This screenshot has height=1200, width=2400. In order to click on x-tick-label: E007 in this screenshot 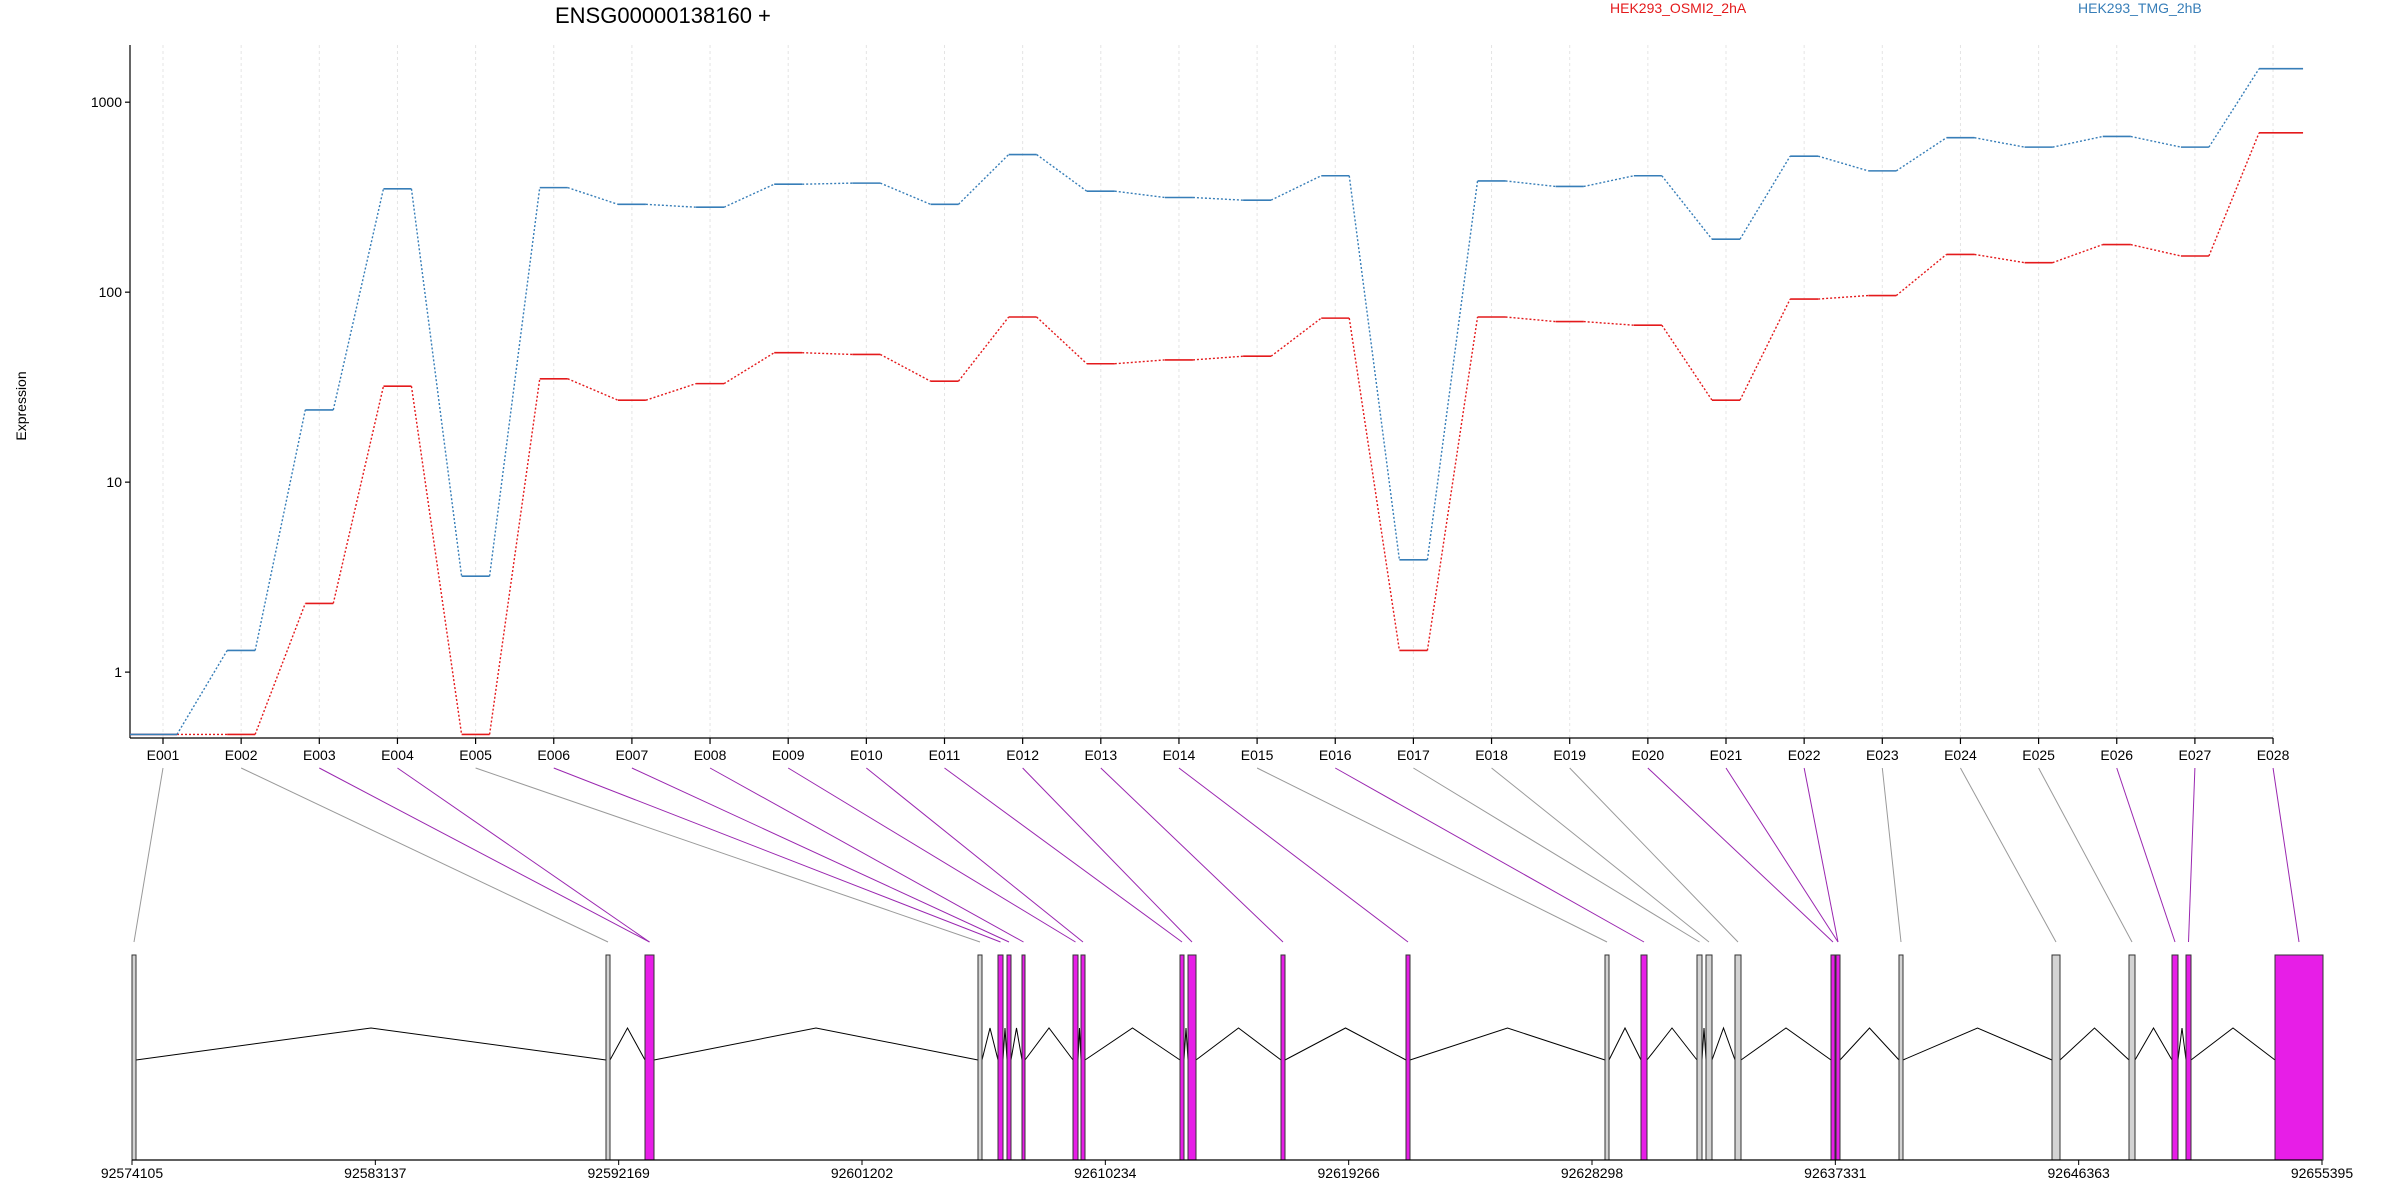, I will do `click(632, 755)`.